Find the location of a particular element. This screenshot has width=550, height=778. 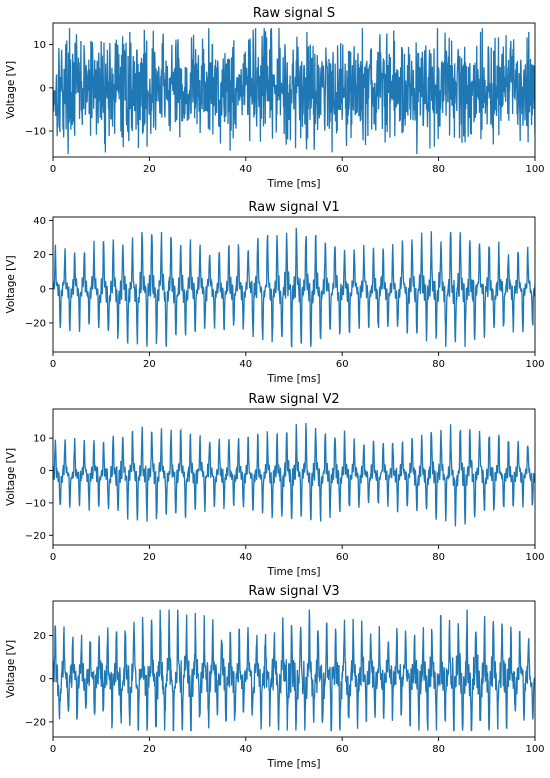

chart-title: Raw signal S is located at coordinates (294, 13).